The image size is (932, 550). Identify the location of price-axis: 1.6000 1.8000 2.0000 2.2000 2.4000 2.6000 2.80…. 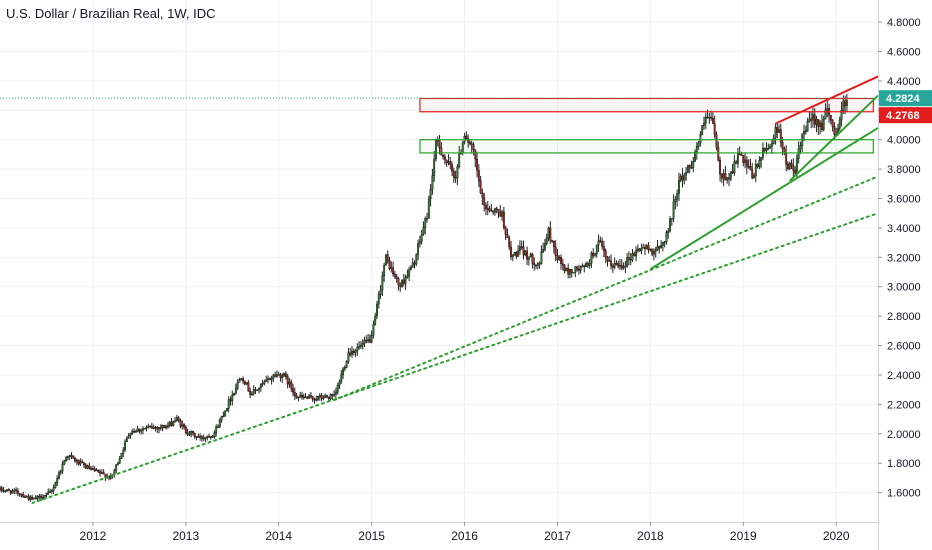
(905, 275).